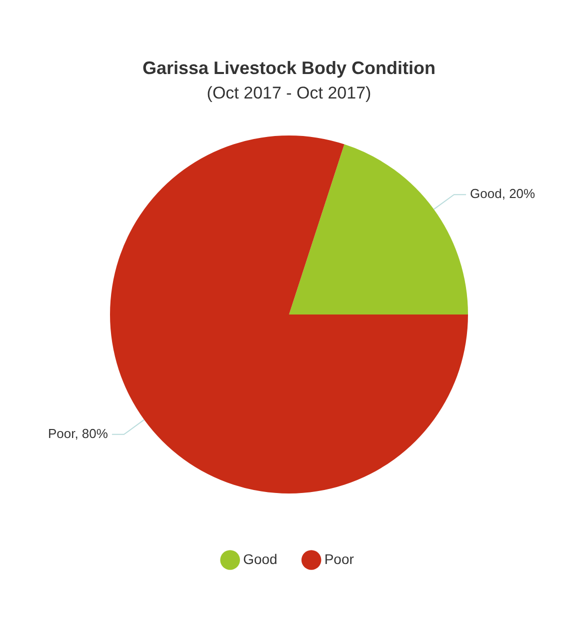  Describe the element at coordinates (289, 92) in the screenshot. I see `chart-subtitle: (Oct 2017 - Oct 2017)` at that location.